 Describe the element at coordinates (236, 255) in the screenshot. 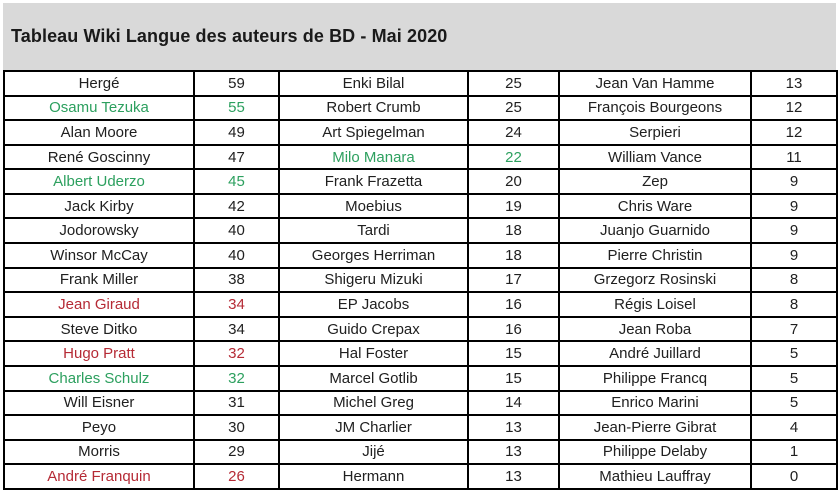

I see `author-score-cell: 40` at that location.